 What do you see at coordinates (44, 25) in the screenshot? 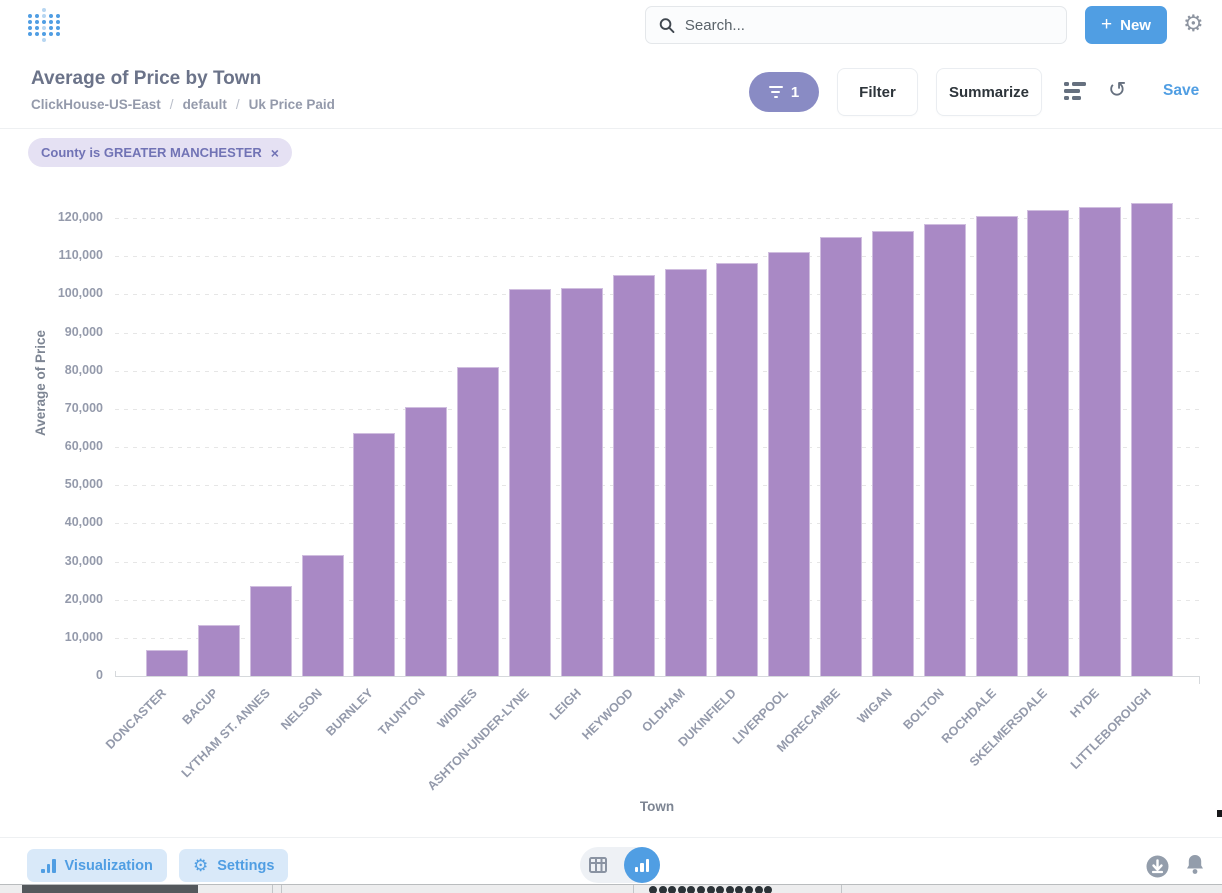
I see `metabase-logo` at bounding box center [44, 25].